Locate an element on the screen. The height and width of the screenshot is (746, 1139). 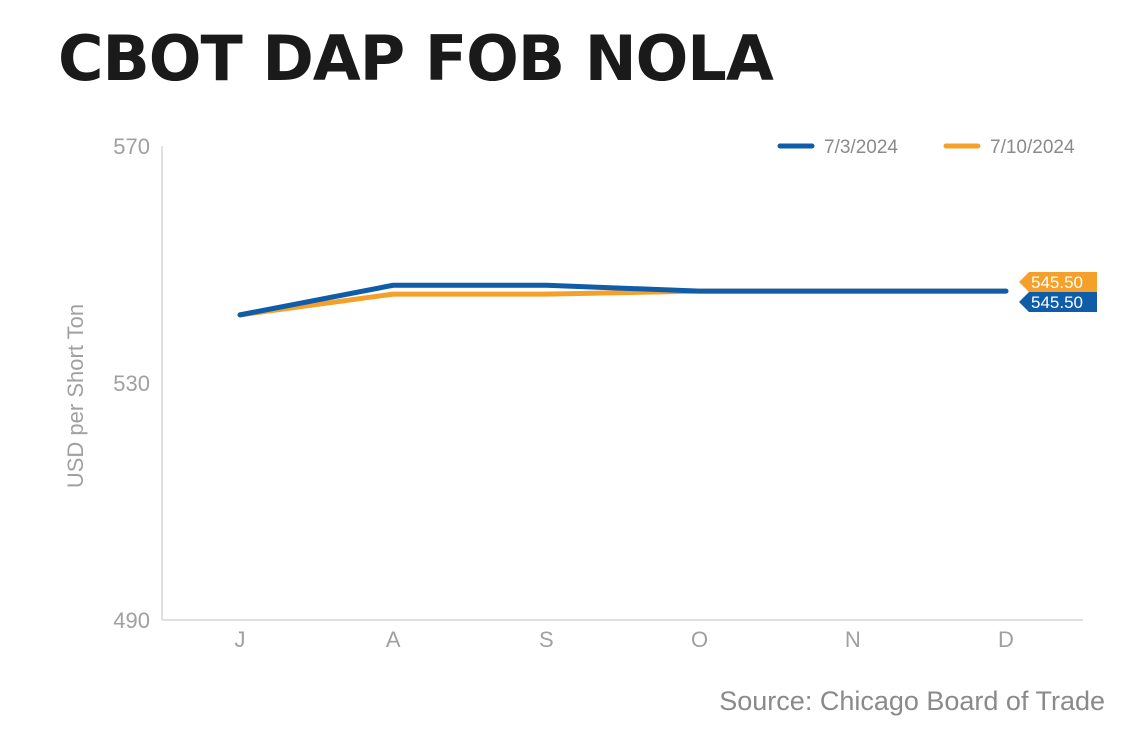
x-tick-label: J is located at coordinates (240, 639).